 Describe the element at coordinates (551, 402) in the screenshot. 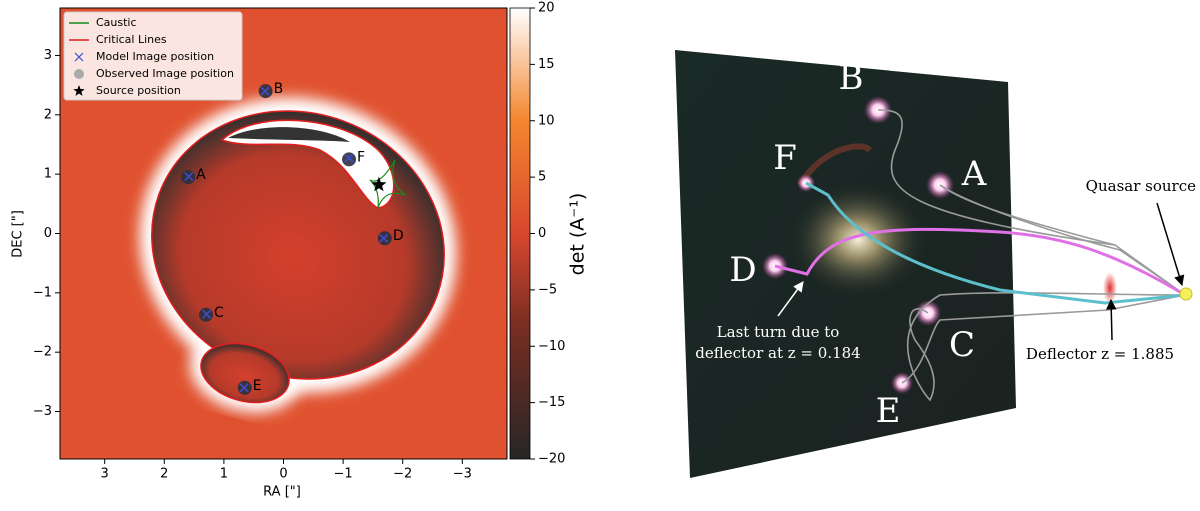

I see `colorbar-tick-label: −15` at that location.